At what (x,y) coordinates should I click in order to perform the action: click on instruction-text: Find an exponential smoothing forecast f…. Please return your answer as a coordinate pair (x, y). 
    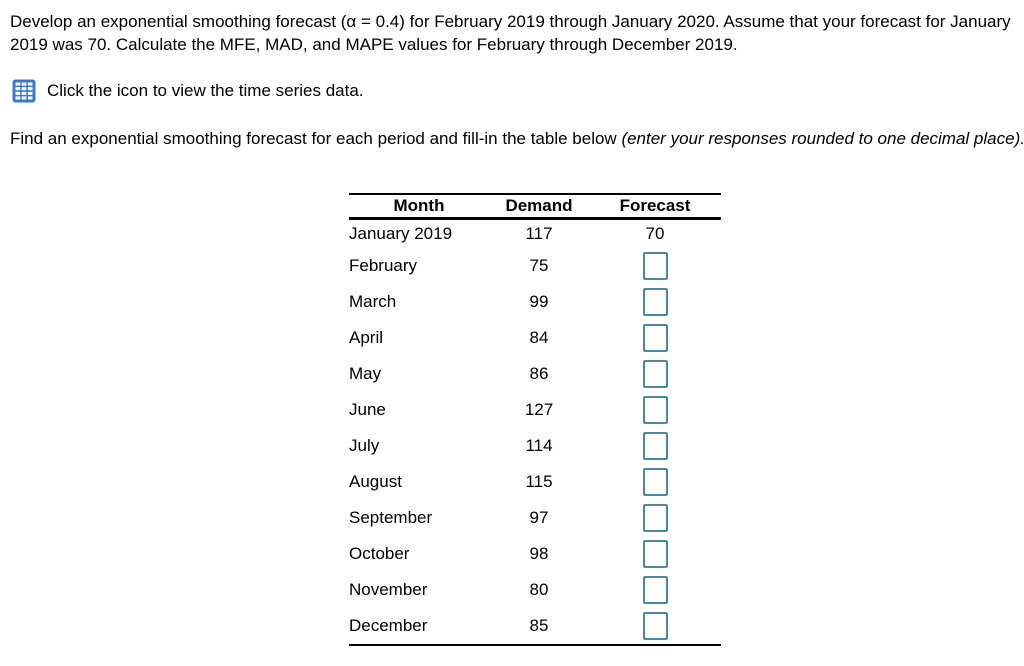
    Looking at the image, I should click on (517, 138).